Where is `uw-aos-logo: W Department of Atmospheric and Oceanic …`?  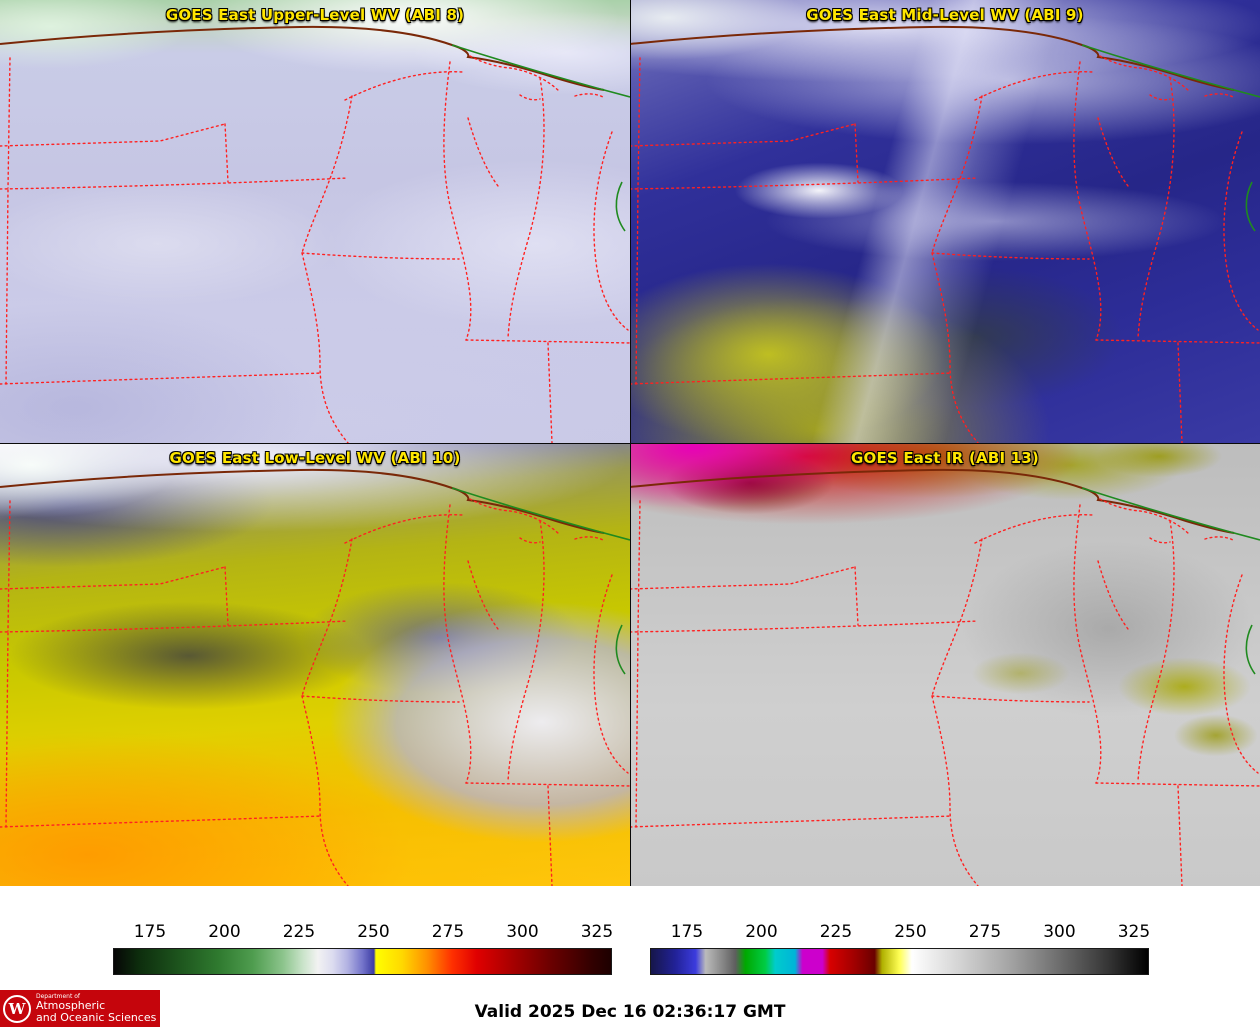
uw-aos-logo: W Department of Atmospheric and Oceanic … is located at coordinates (80, 1008).